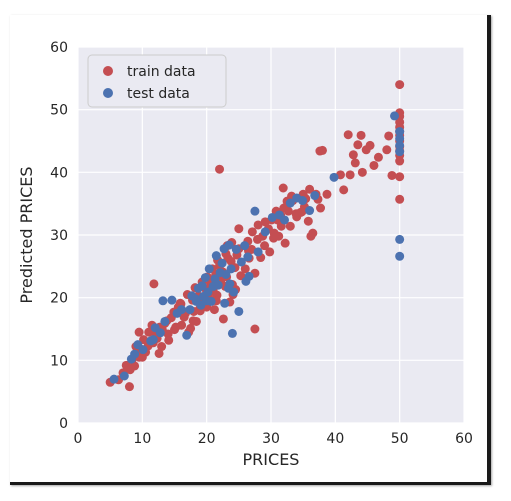 The width and height of the screenshot is (511, 501). Describe the element at coordinates (158, 94) in the screenshot. I see `legend-label-test: test data` at that location.